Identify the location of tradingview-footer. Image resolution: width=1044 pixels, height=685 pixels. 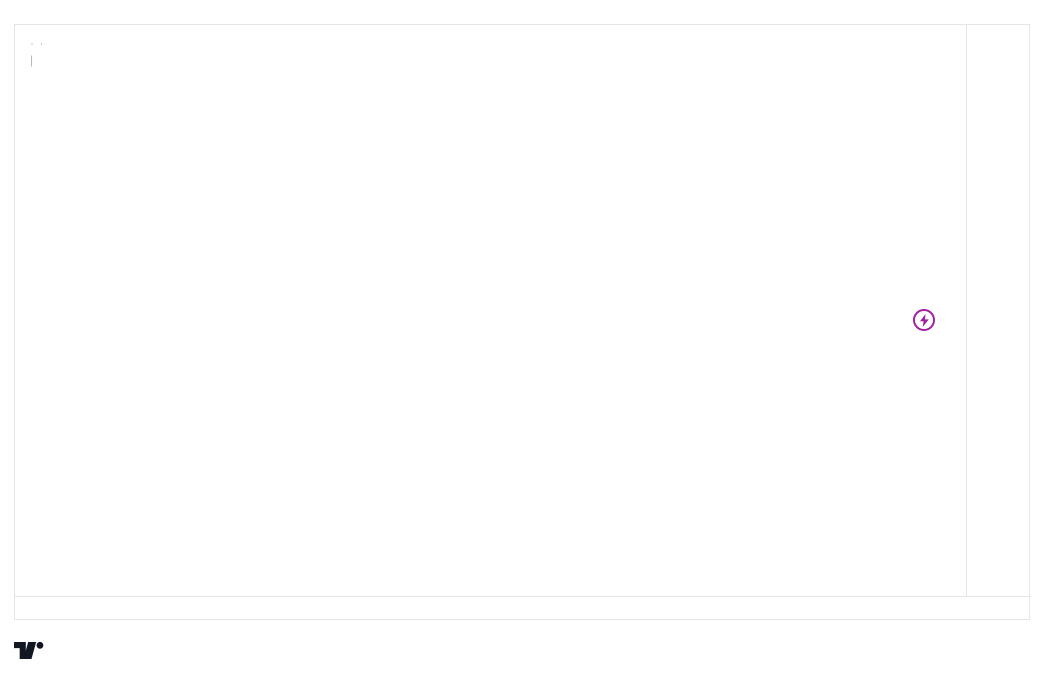
(35, 651).